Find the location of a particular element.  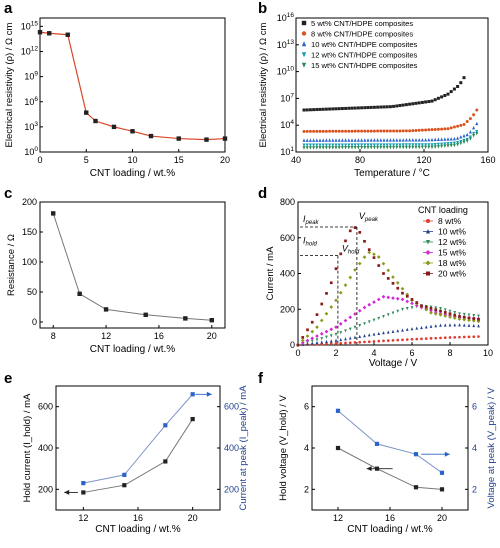

panel-b-ytick-label: 1010 is located at coordinates (286, 71).